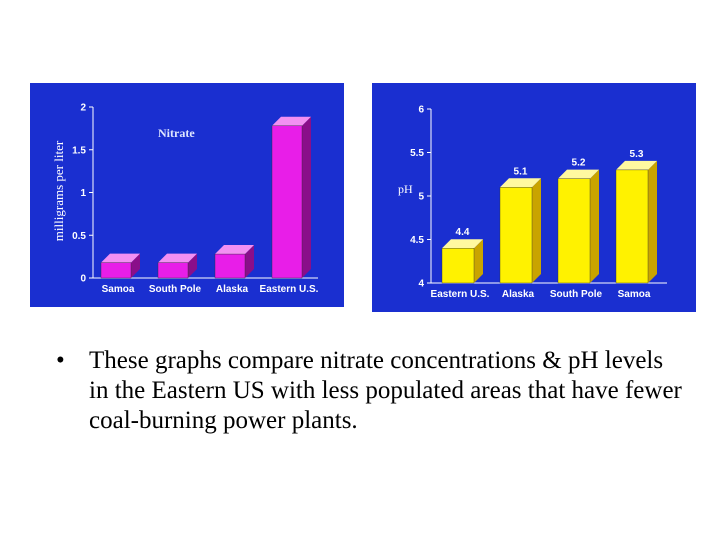 This screenshot has height=540, width=720. What do you see at coordinates (637, 154) in the screenshot?
I see `data-label: 5.3` at bounding box center [637, 154].